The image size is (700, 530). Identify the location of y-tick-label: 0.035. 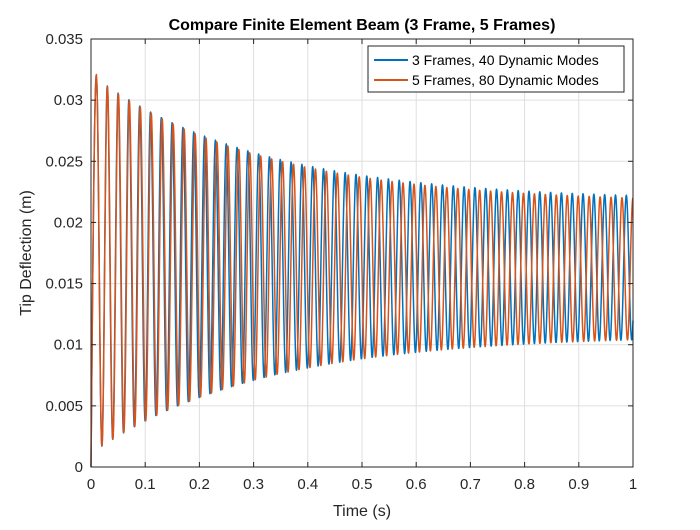
(64, 39).